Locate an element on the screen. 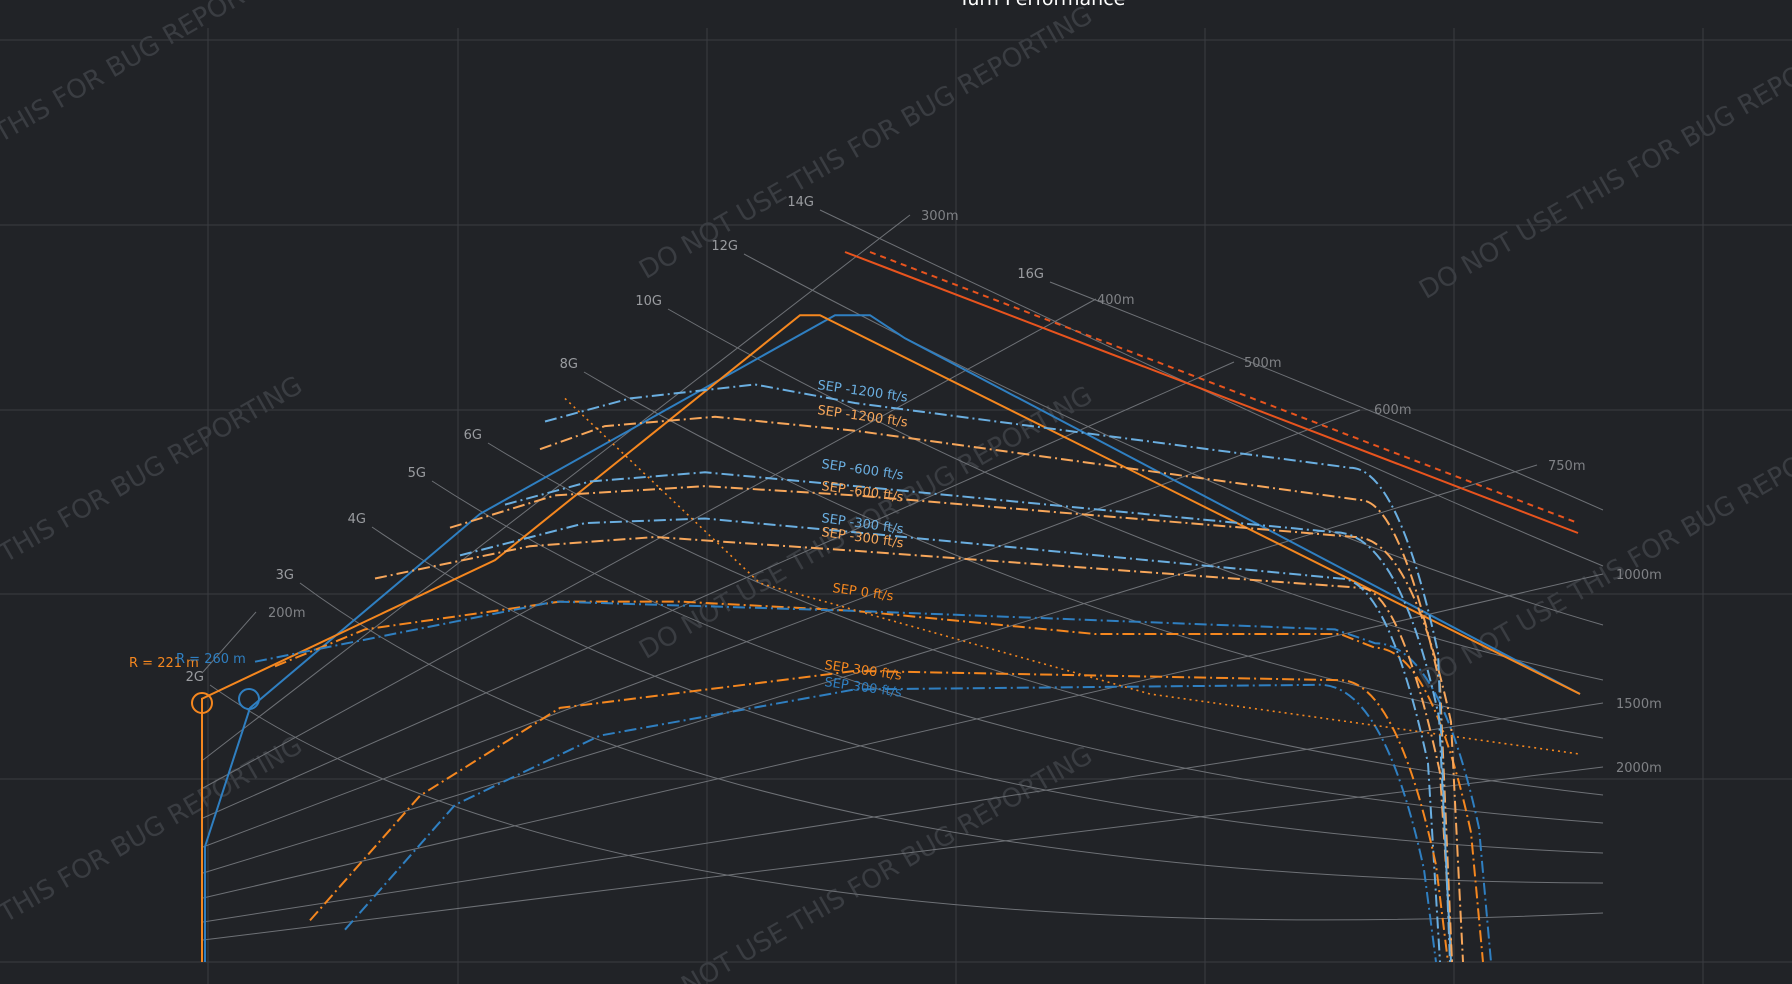  sep-label: SEP -600 ft/s is located at coordinates (862, 470).